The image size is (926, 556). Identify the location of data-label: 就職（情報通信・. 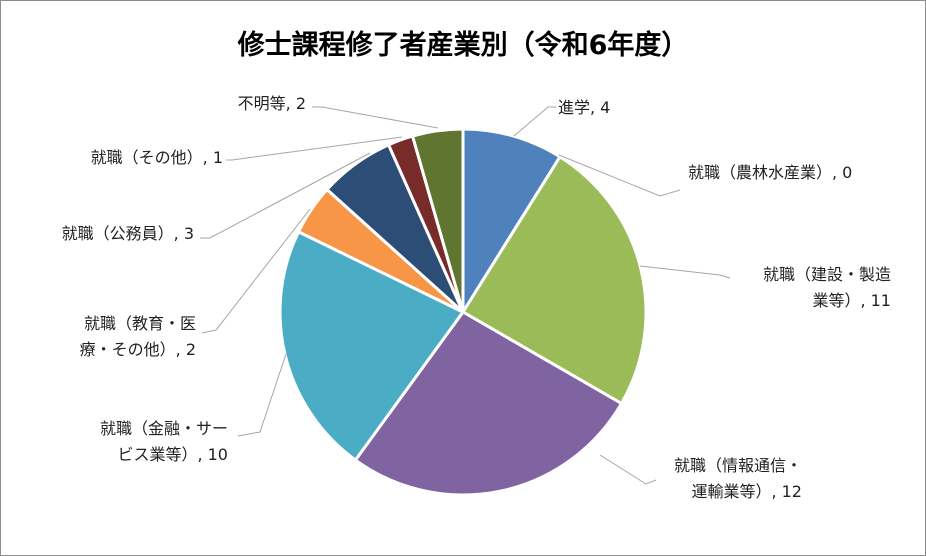
(738, 465).